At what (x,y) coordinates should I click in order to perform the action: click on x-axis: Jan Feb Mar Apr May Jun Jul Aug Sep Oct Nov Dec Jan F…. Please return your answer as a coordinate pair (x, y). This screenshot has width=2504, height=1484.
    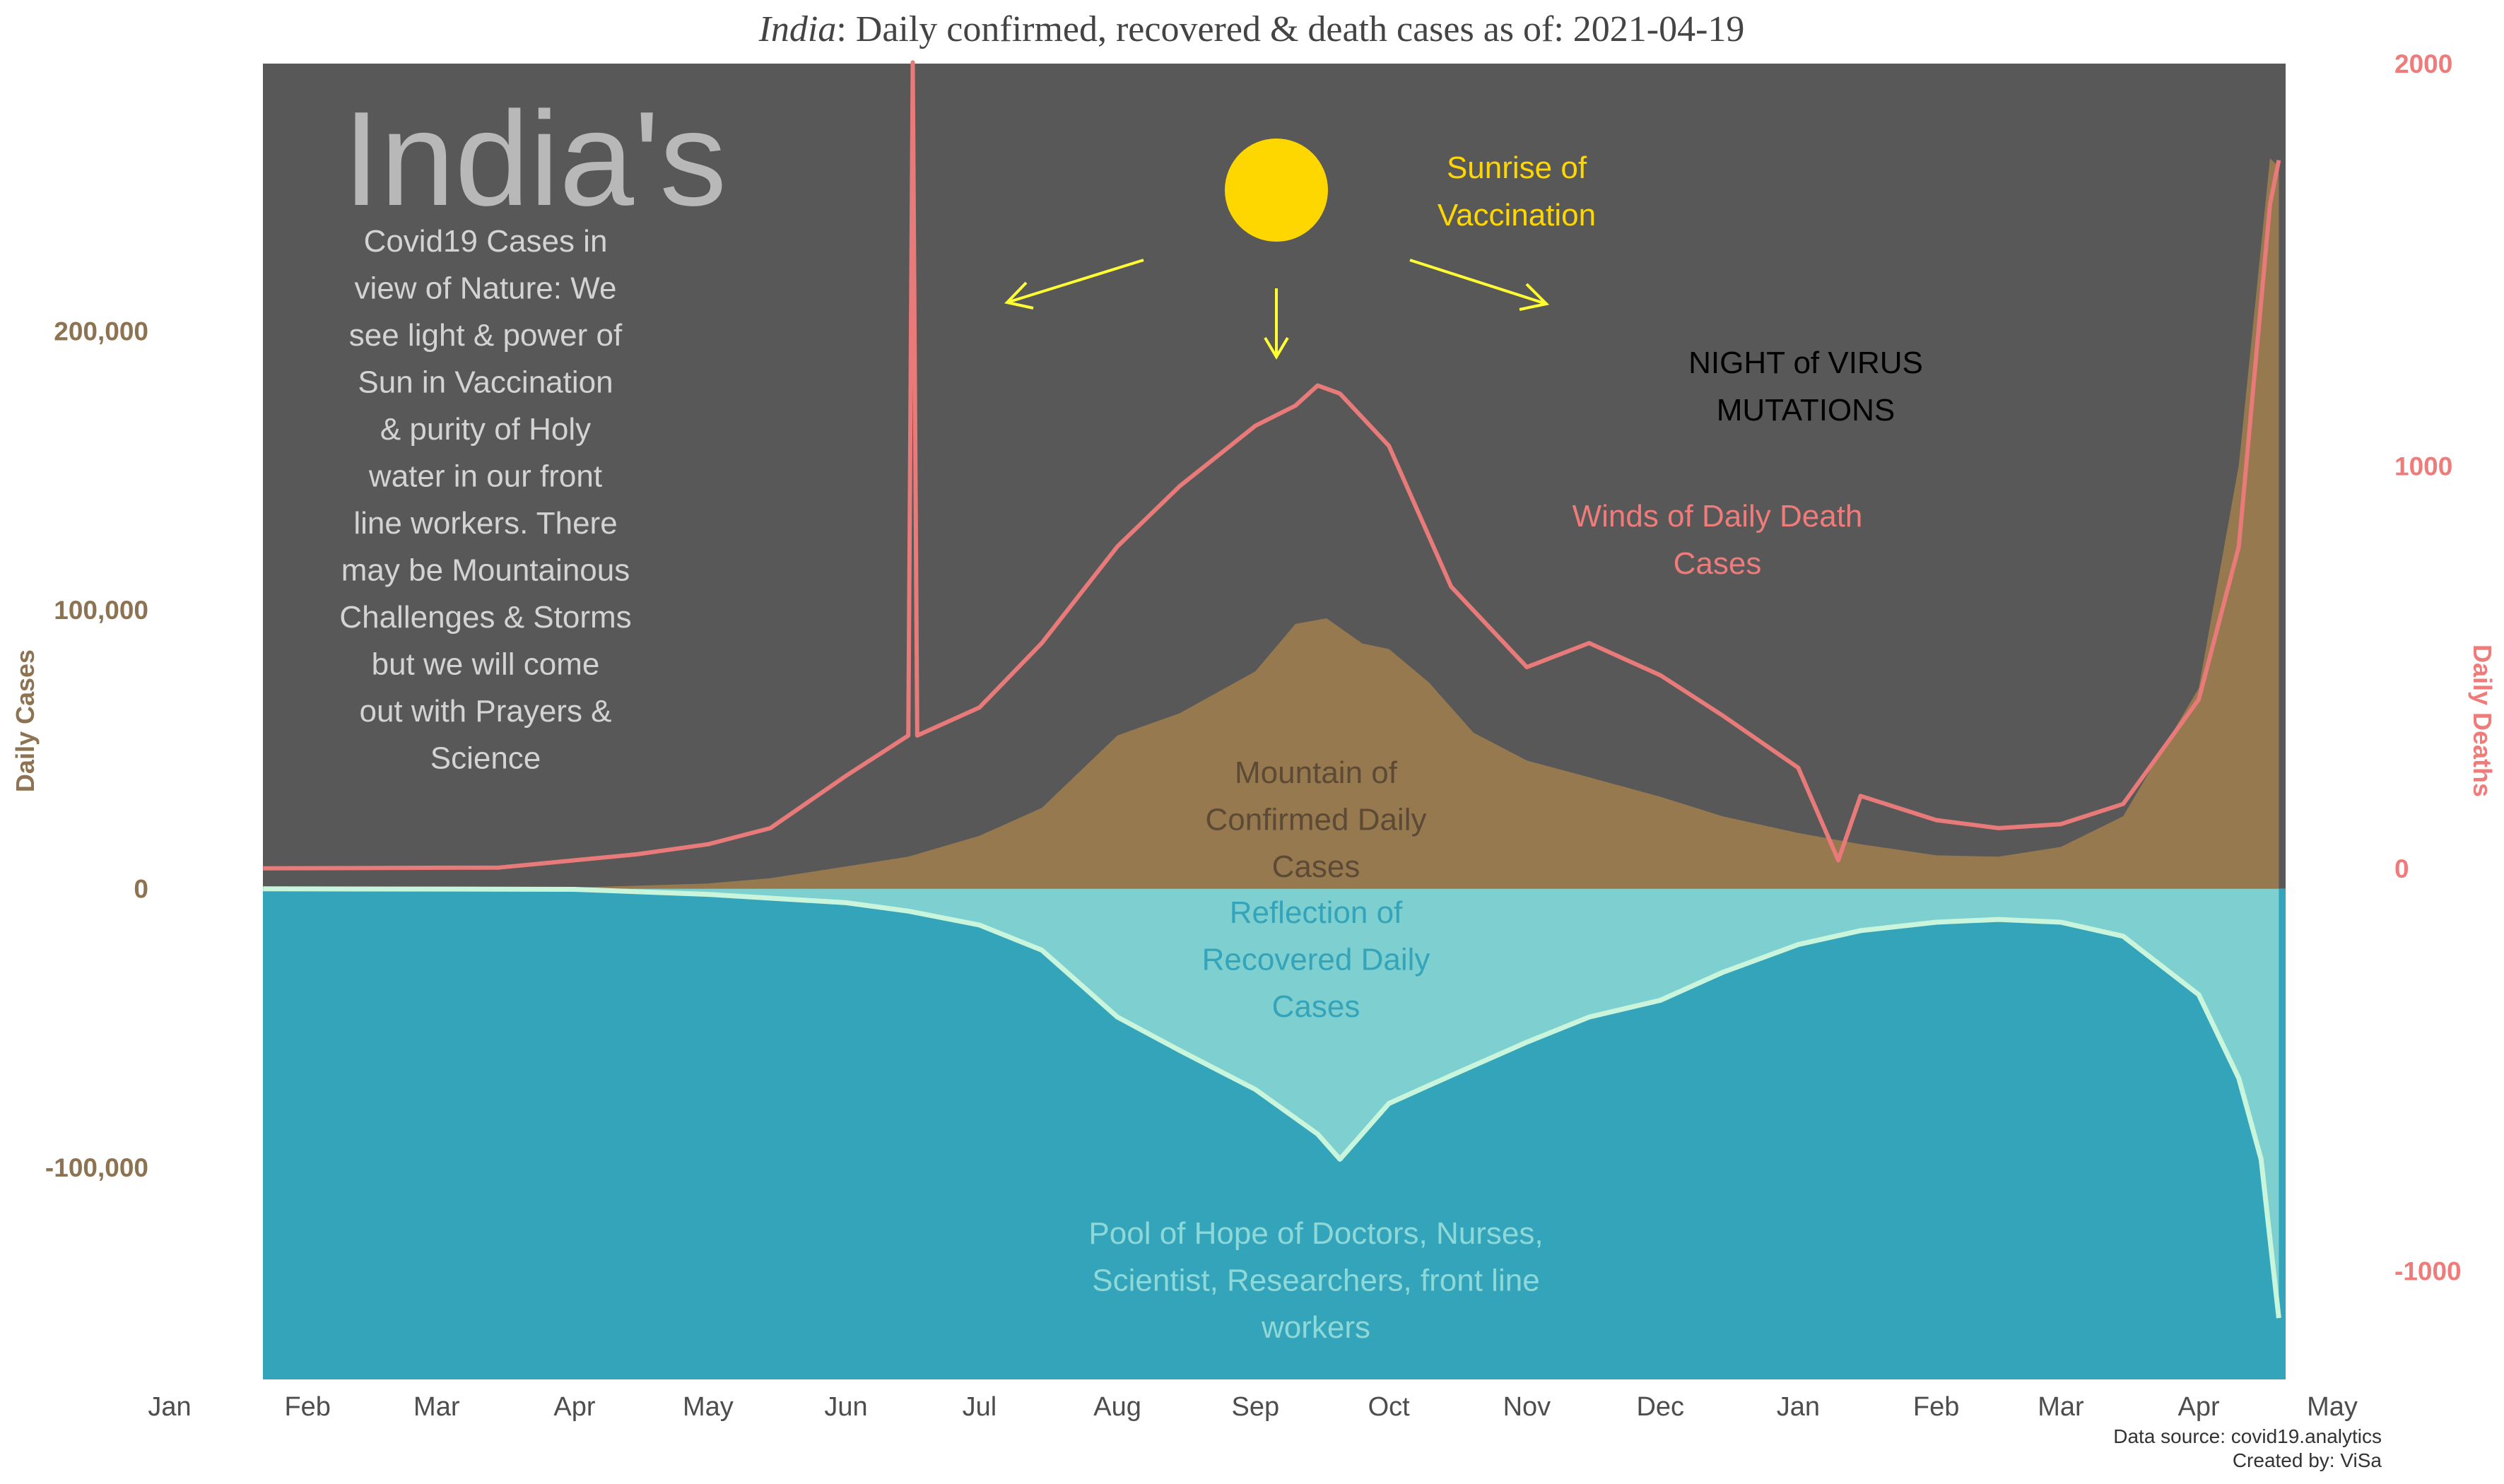
    Looking at the image, I should click on (1253, 1407).